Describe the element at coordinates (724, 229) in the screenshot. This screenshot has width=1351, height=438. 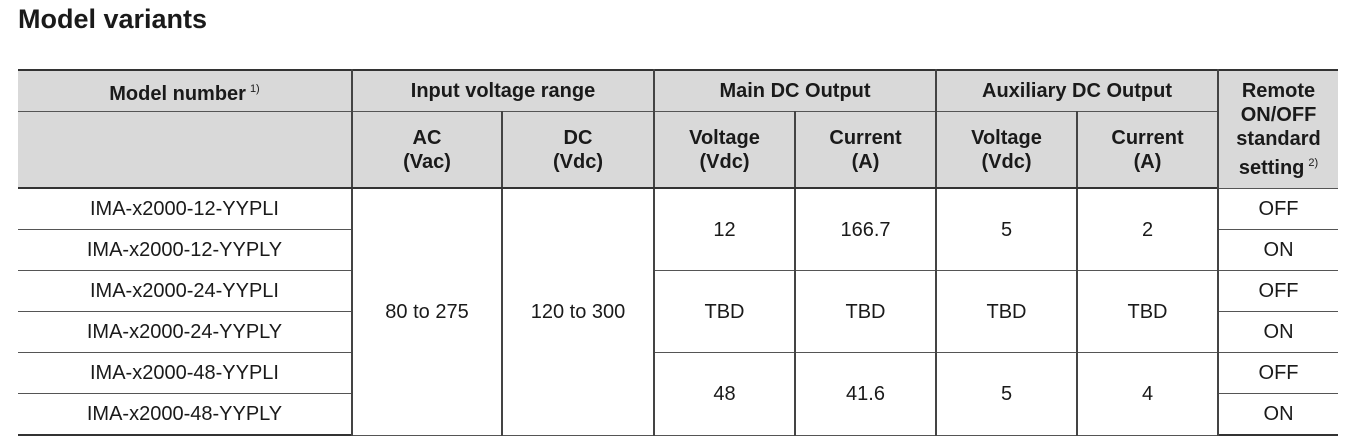
I see `main-voltage-cell: 12` at that location.